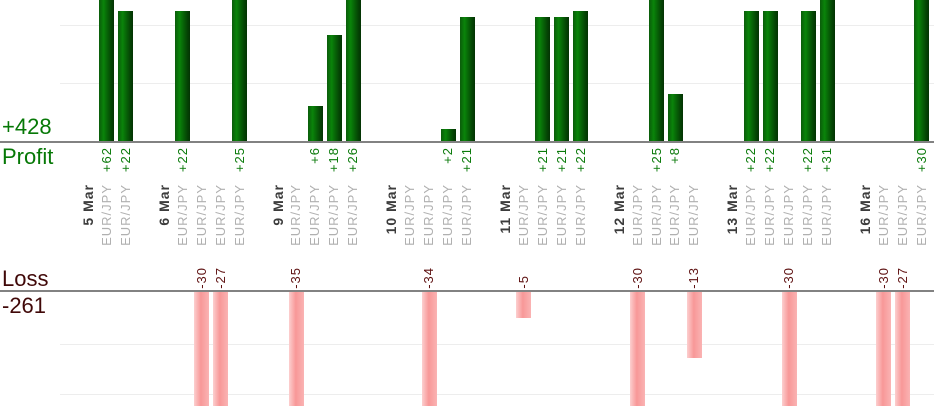  Describe the element at coordinates (864, 209) in the screenshot. I see `date-label: 16 Mar` at that location.